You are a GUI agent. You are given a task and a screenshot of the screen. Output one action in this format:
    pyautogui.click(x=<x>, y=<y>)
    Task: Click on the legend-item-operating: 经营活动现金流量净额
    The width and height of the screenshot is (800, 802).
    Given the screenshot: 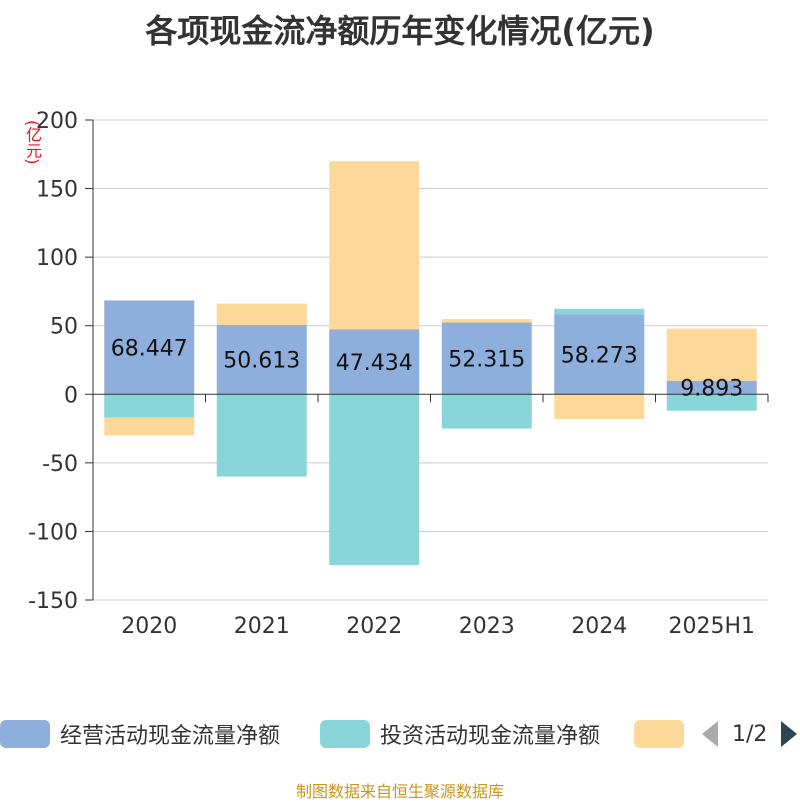 What is the action you would take?
    pyautogui.click(x=140, y=734)
    